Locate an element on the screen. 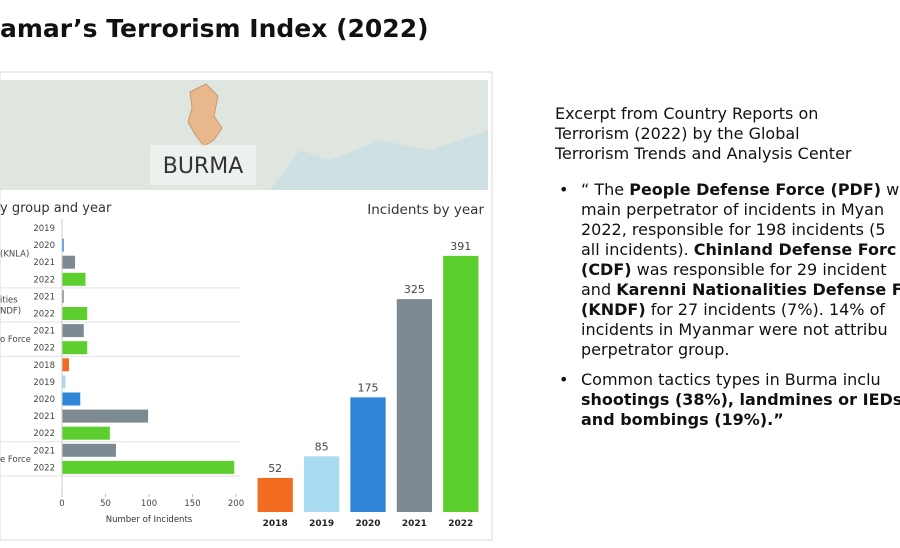 This screenshot has width=900, height=548. text: all incidents). is located at coordinates (637, 249).